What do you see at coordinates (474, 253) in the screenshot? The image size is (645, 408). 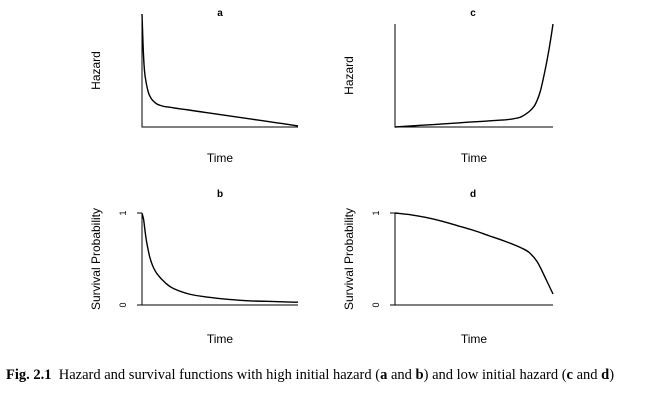 I see `curve-panel-d` at bounding box center [474, 253].